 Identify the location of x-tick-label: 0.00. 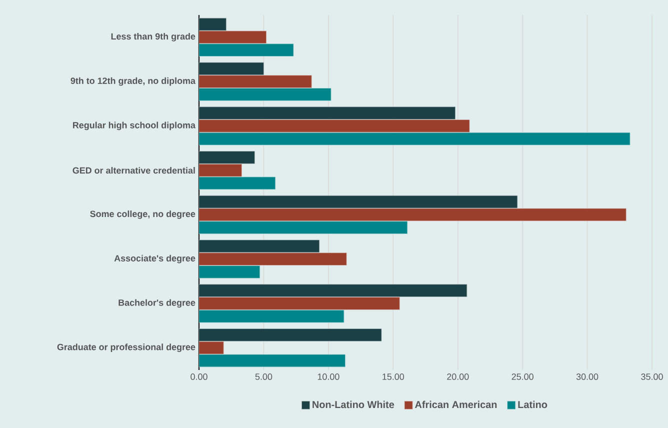
(199, 377).